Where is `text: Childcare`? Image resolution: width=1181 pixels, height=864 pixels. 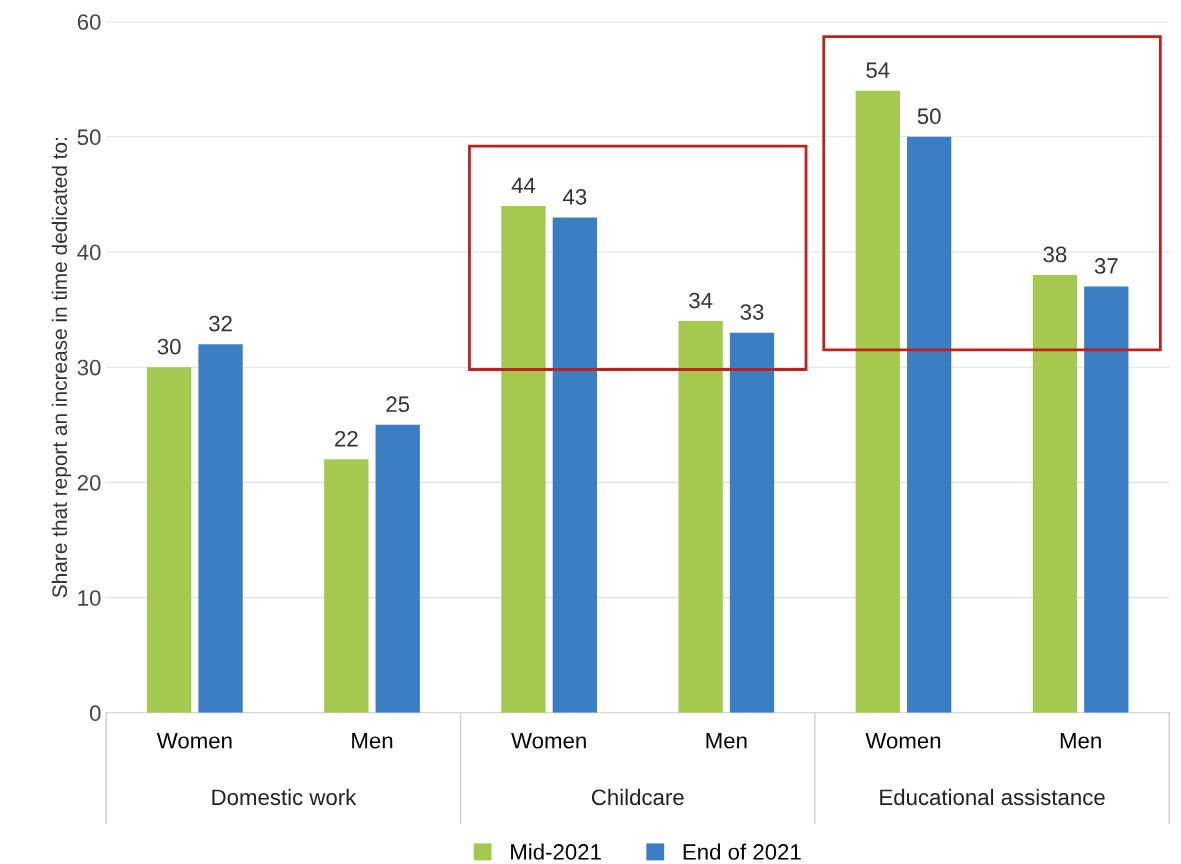
text: Childcare is located at coordinates (637, 797).